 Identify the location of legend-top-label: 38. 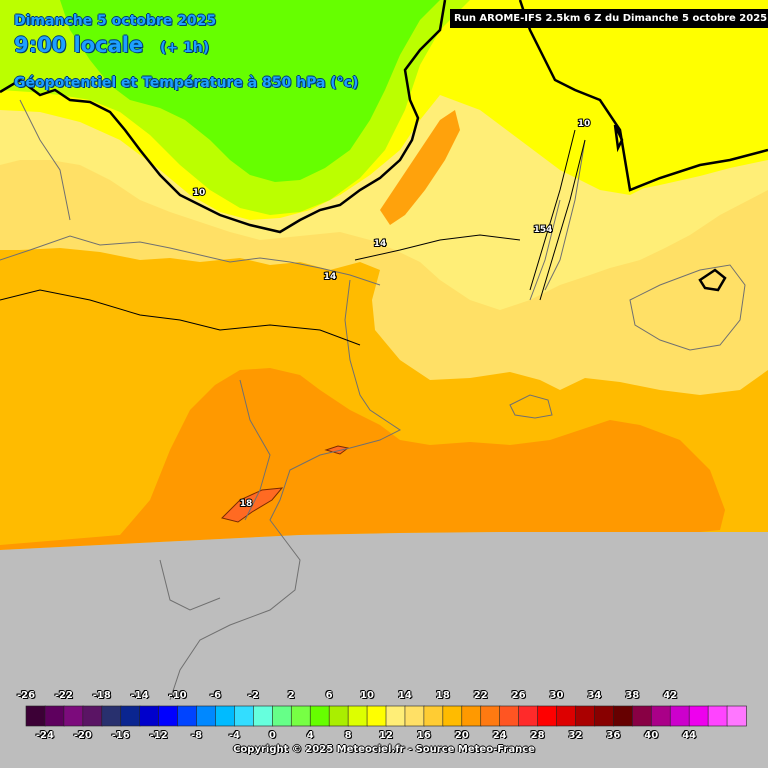
(632, 695).